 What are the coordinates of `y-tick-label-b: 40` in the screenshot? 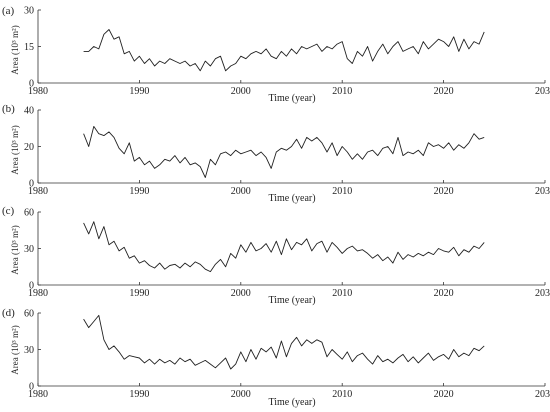 It's located at (29, 111).